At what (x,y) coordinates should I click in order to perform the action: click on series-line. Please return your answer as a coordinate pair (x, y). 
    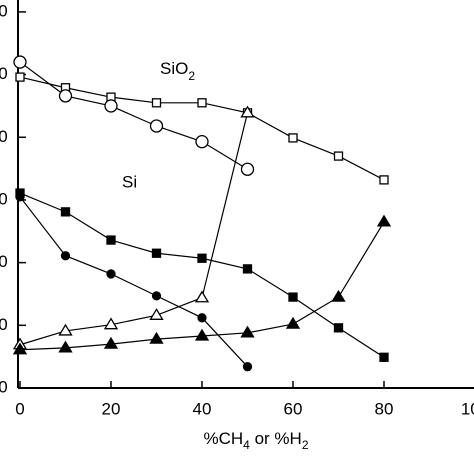
    Looking at the image, I should click on (133, 115).